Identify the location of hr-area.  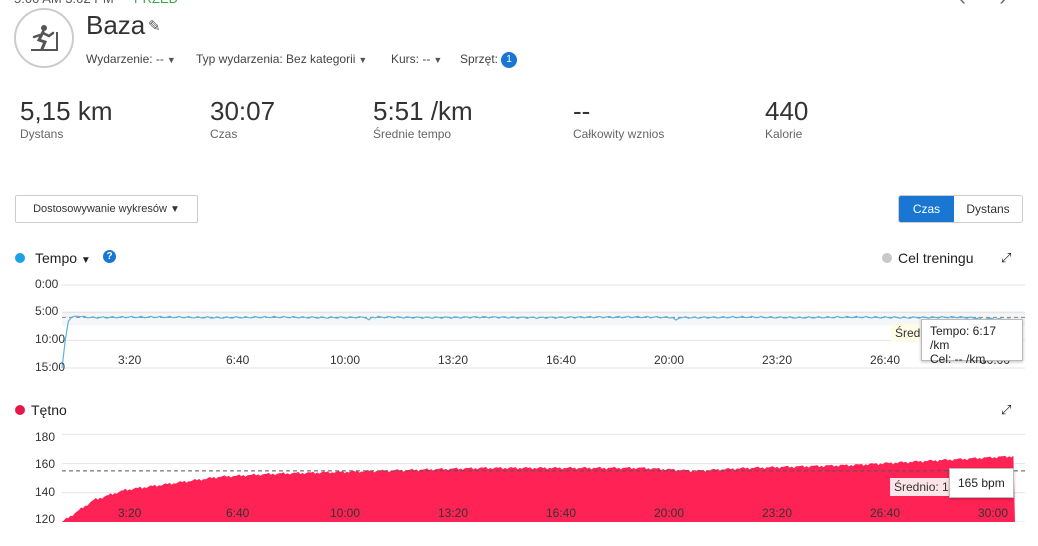
(538, 488).